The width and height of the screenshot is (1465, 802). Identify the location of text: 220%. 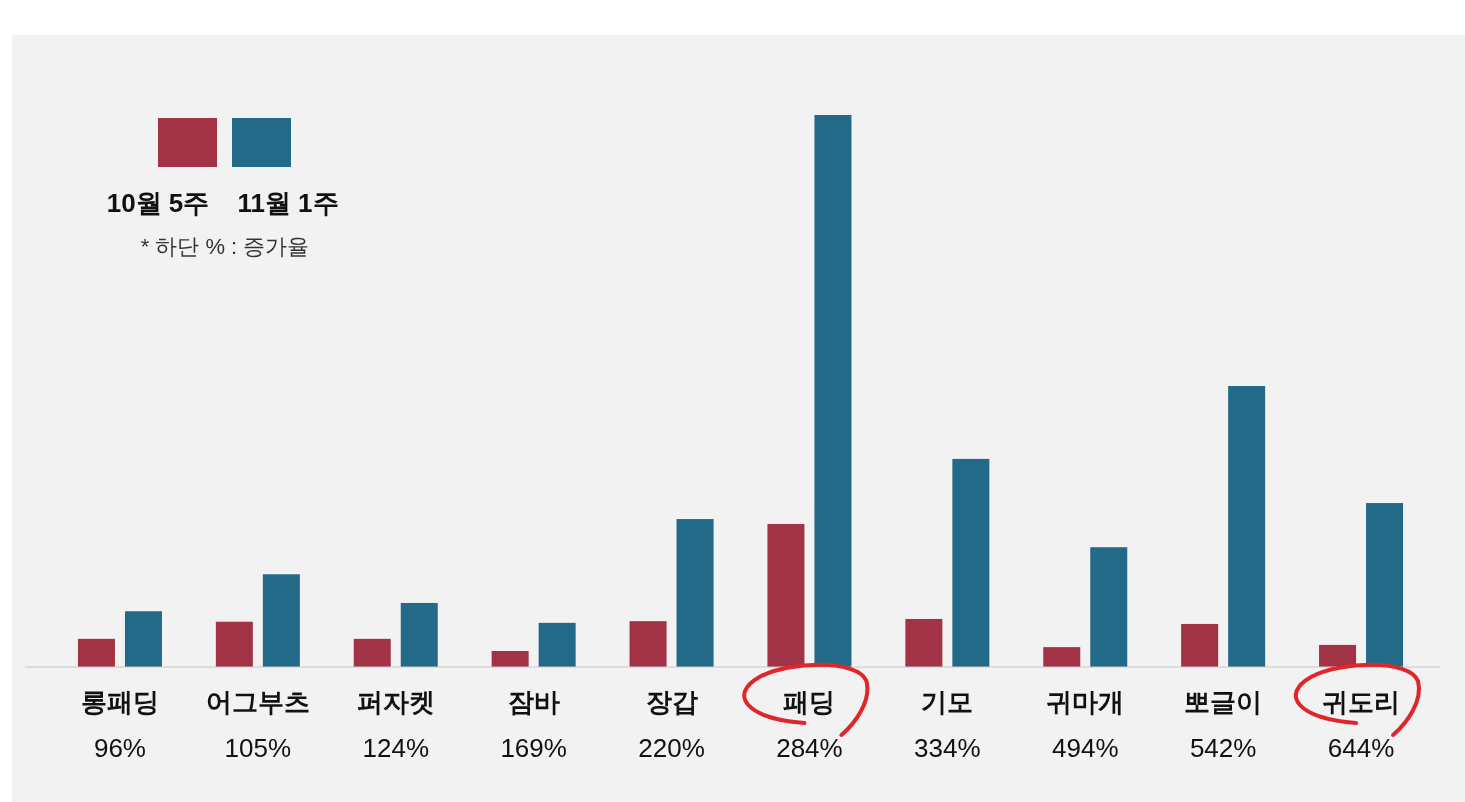
(671, 748).